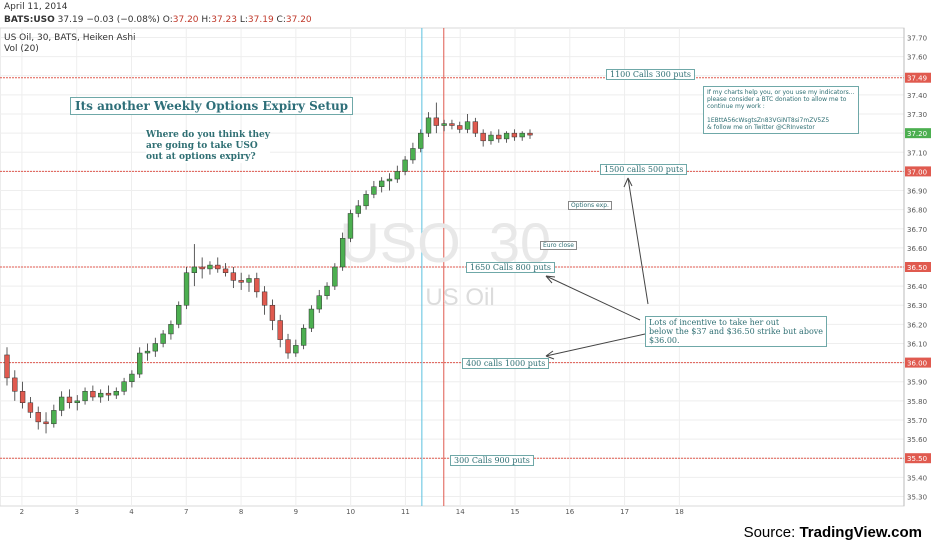 The height and width of the screenshot is (550, 932). Describe the element at coordinates (917, 325) in the screenshot. I see `price-tick-label: 36.20` at that location.